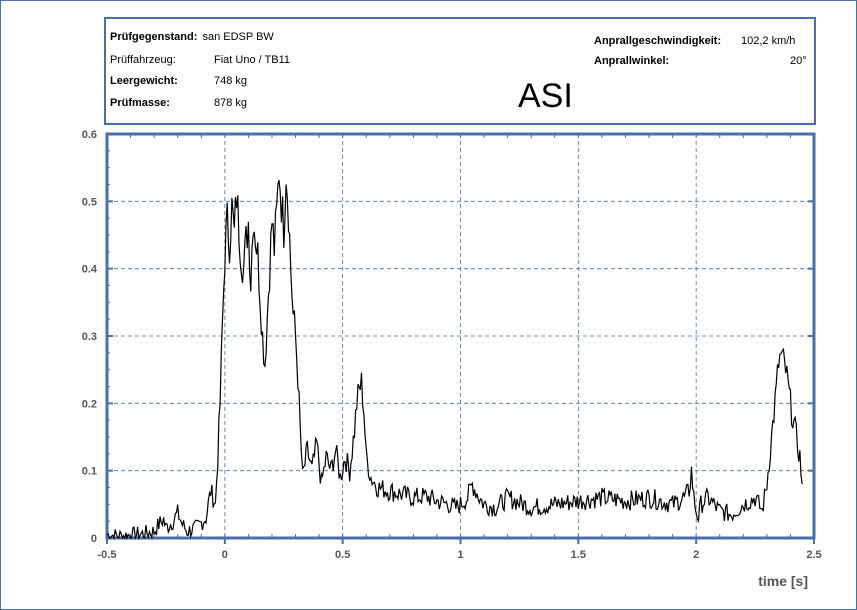  Describe the element at coordinates (578, 555) in the screenshot. I see `x-tick-label: 1.5` at that location.